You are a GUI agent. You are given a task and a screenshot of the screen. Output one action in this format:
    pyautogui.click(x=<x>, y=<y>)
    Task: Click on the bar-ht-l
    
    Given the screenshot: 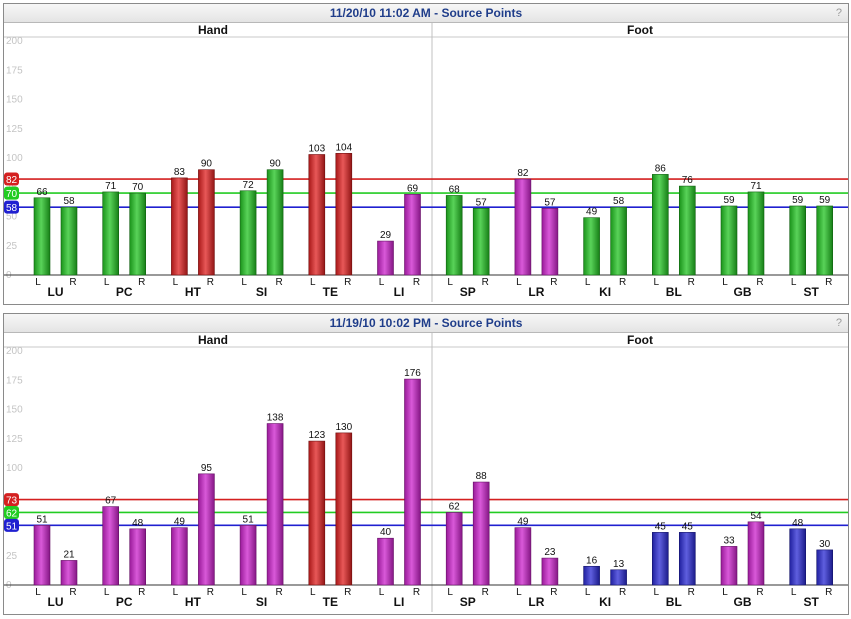 What is the action you would take?
    pyautogui.click(x=179, y=556)
    